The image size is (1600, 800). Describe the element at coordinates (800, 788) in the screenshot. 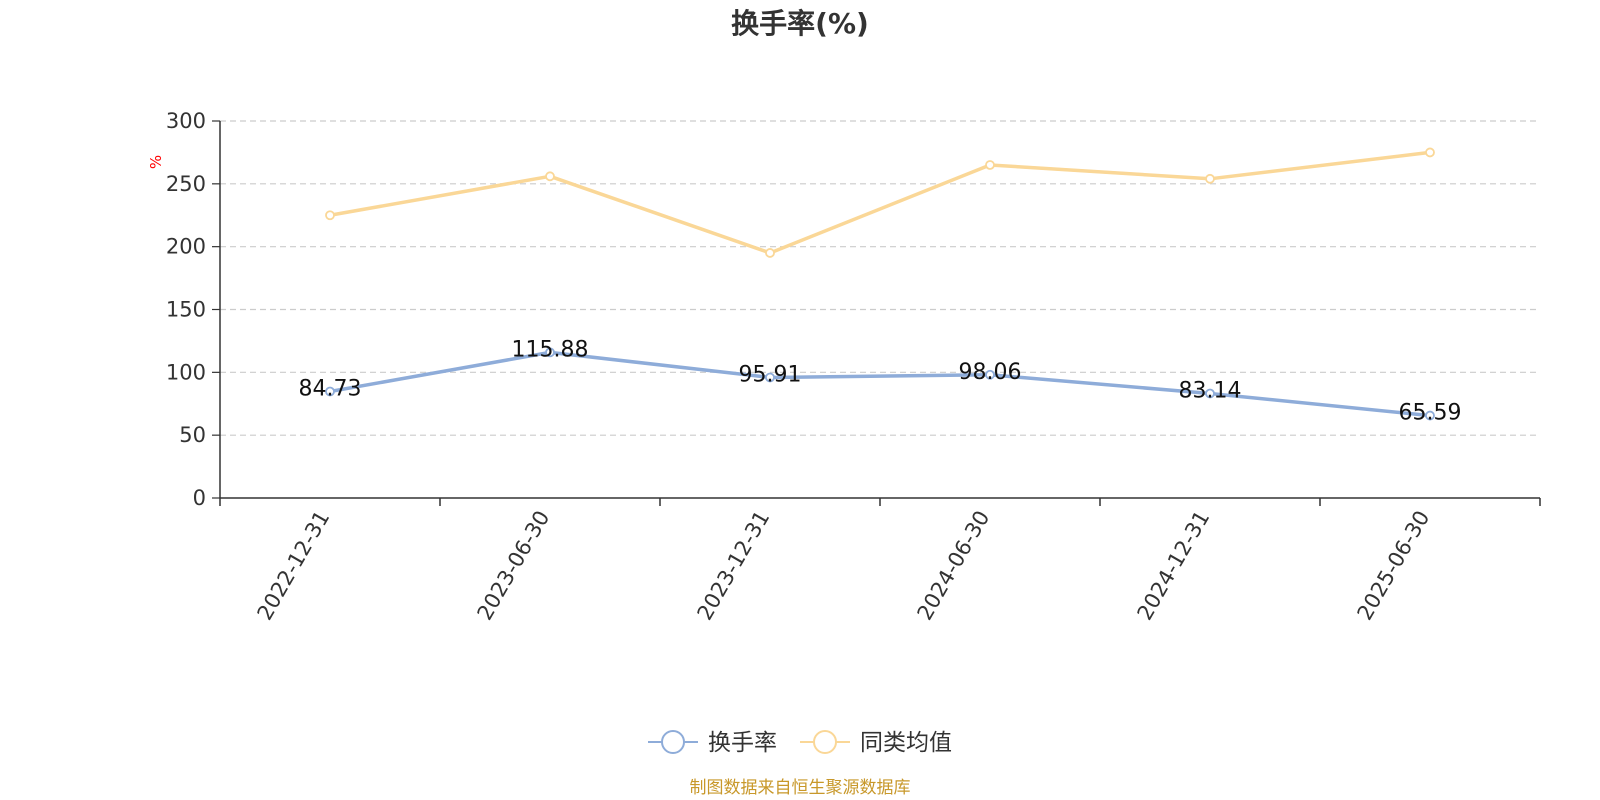

I see `source-note: 制图数据来自恒生聚源数据库` at that location.